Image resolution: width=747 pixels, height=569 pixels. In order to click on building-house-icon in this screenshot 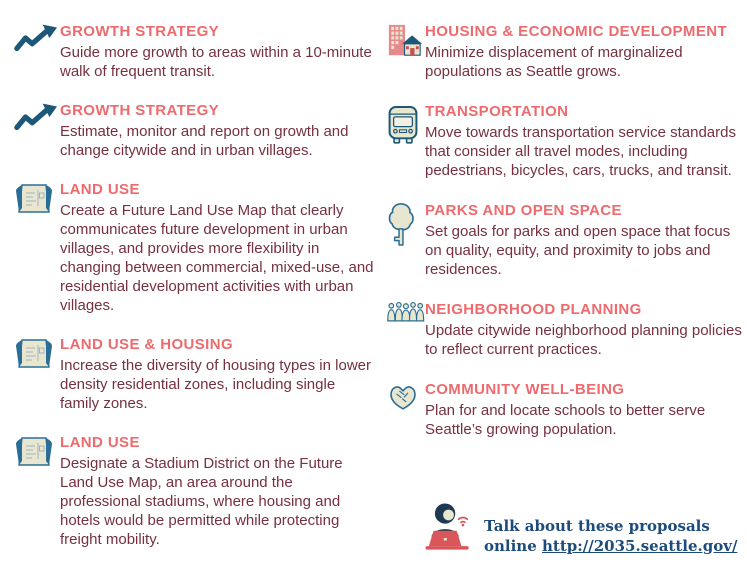, I will do `click(405, 40)`.